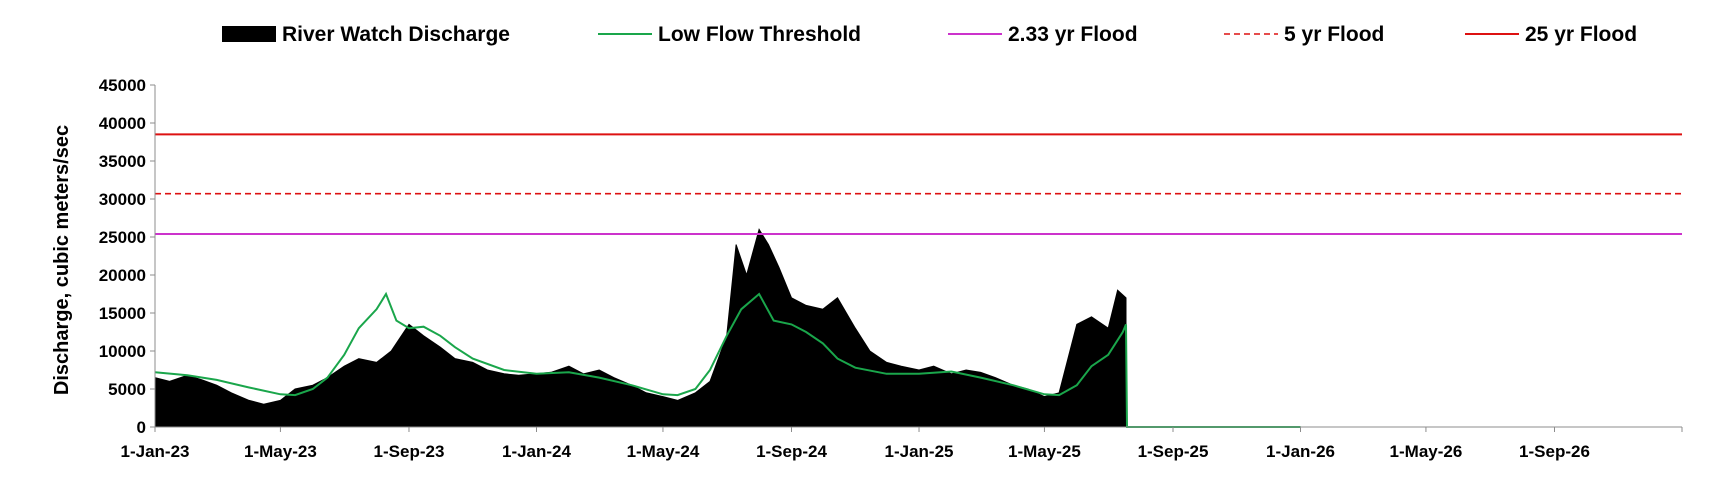  What do you see at coordinates (1554, 451) in the screenshot?
I see `x-tick-label: 1-Sep-26` at bounding box center [1554, 451].